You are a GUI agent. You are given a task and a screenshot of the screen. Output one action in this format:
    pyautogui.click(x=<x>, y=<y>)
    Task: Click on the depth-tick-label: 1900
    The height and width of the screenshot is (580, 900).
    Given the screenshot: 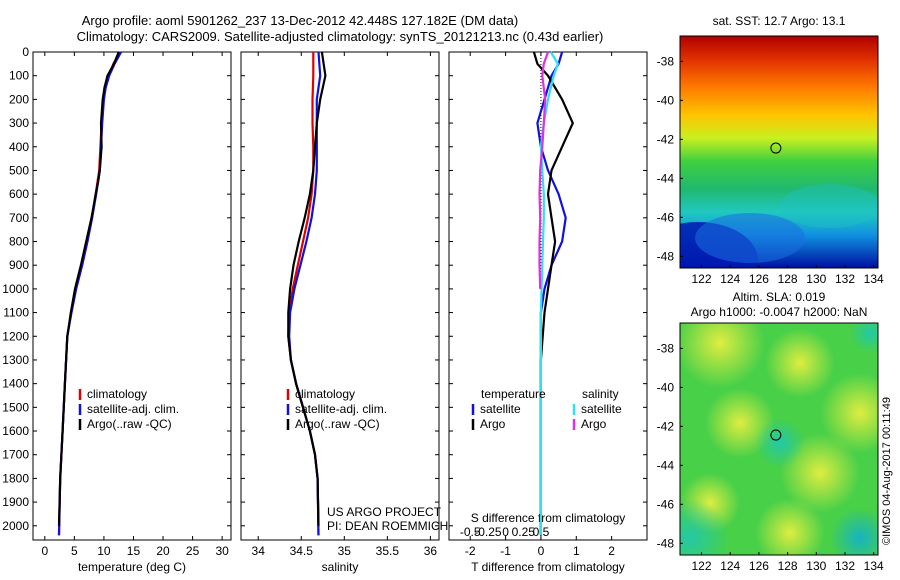 What is the action you would take?
    pyautogui.click(x=15, y=502)
    